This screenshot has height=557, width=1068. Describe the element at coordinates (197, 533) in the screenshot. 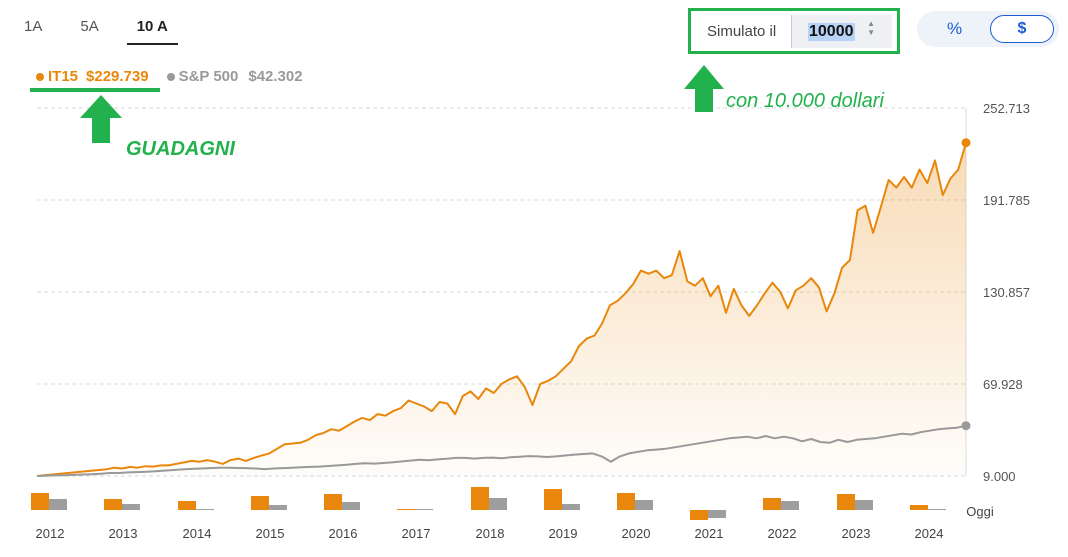

I see `x-tick-label: 2014` at that location.